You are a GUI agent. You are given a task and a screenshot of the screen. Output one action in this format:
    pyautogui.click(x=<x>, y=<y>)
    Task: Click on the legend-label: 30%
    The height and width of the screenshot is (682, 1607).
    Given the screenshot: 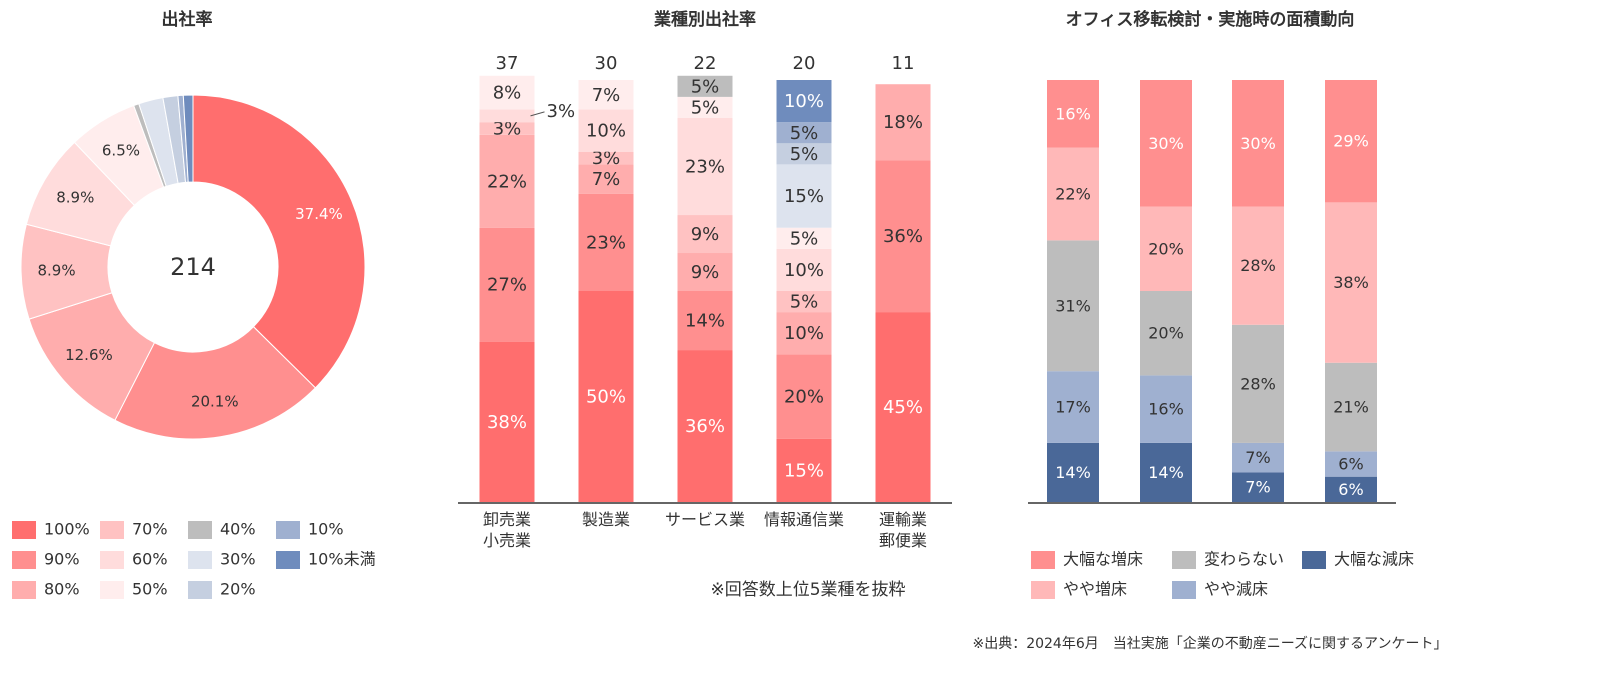 What is the action you would take?
    pyautogui.click(x=238, y=559)
    